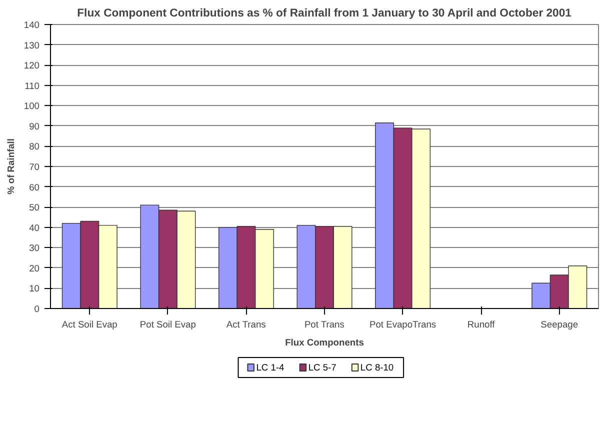  What do you see at coordinates (34, 207) in the screenshot?
I see `y-tick-label: 50` at bounding box center [34, 207].